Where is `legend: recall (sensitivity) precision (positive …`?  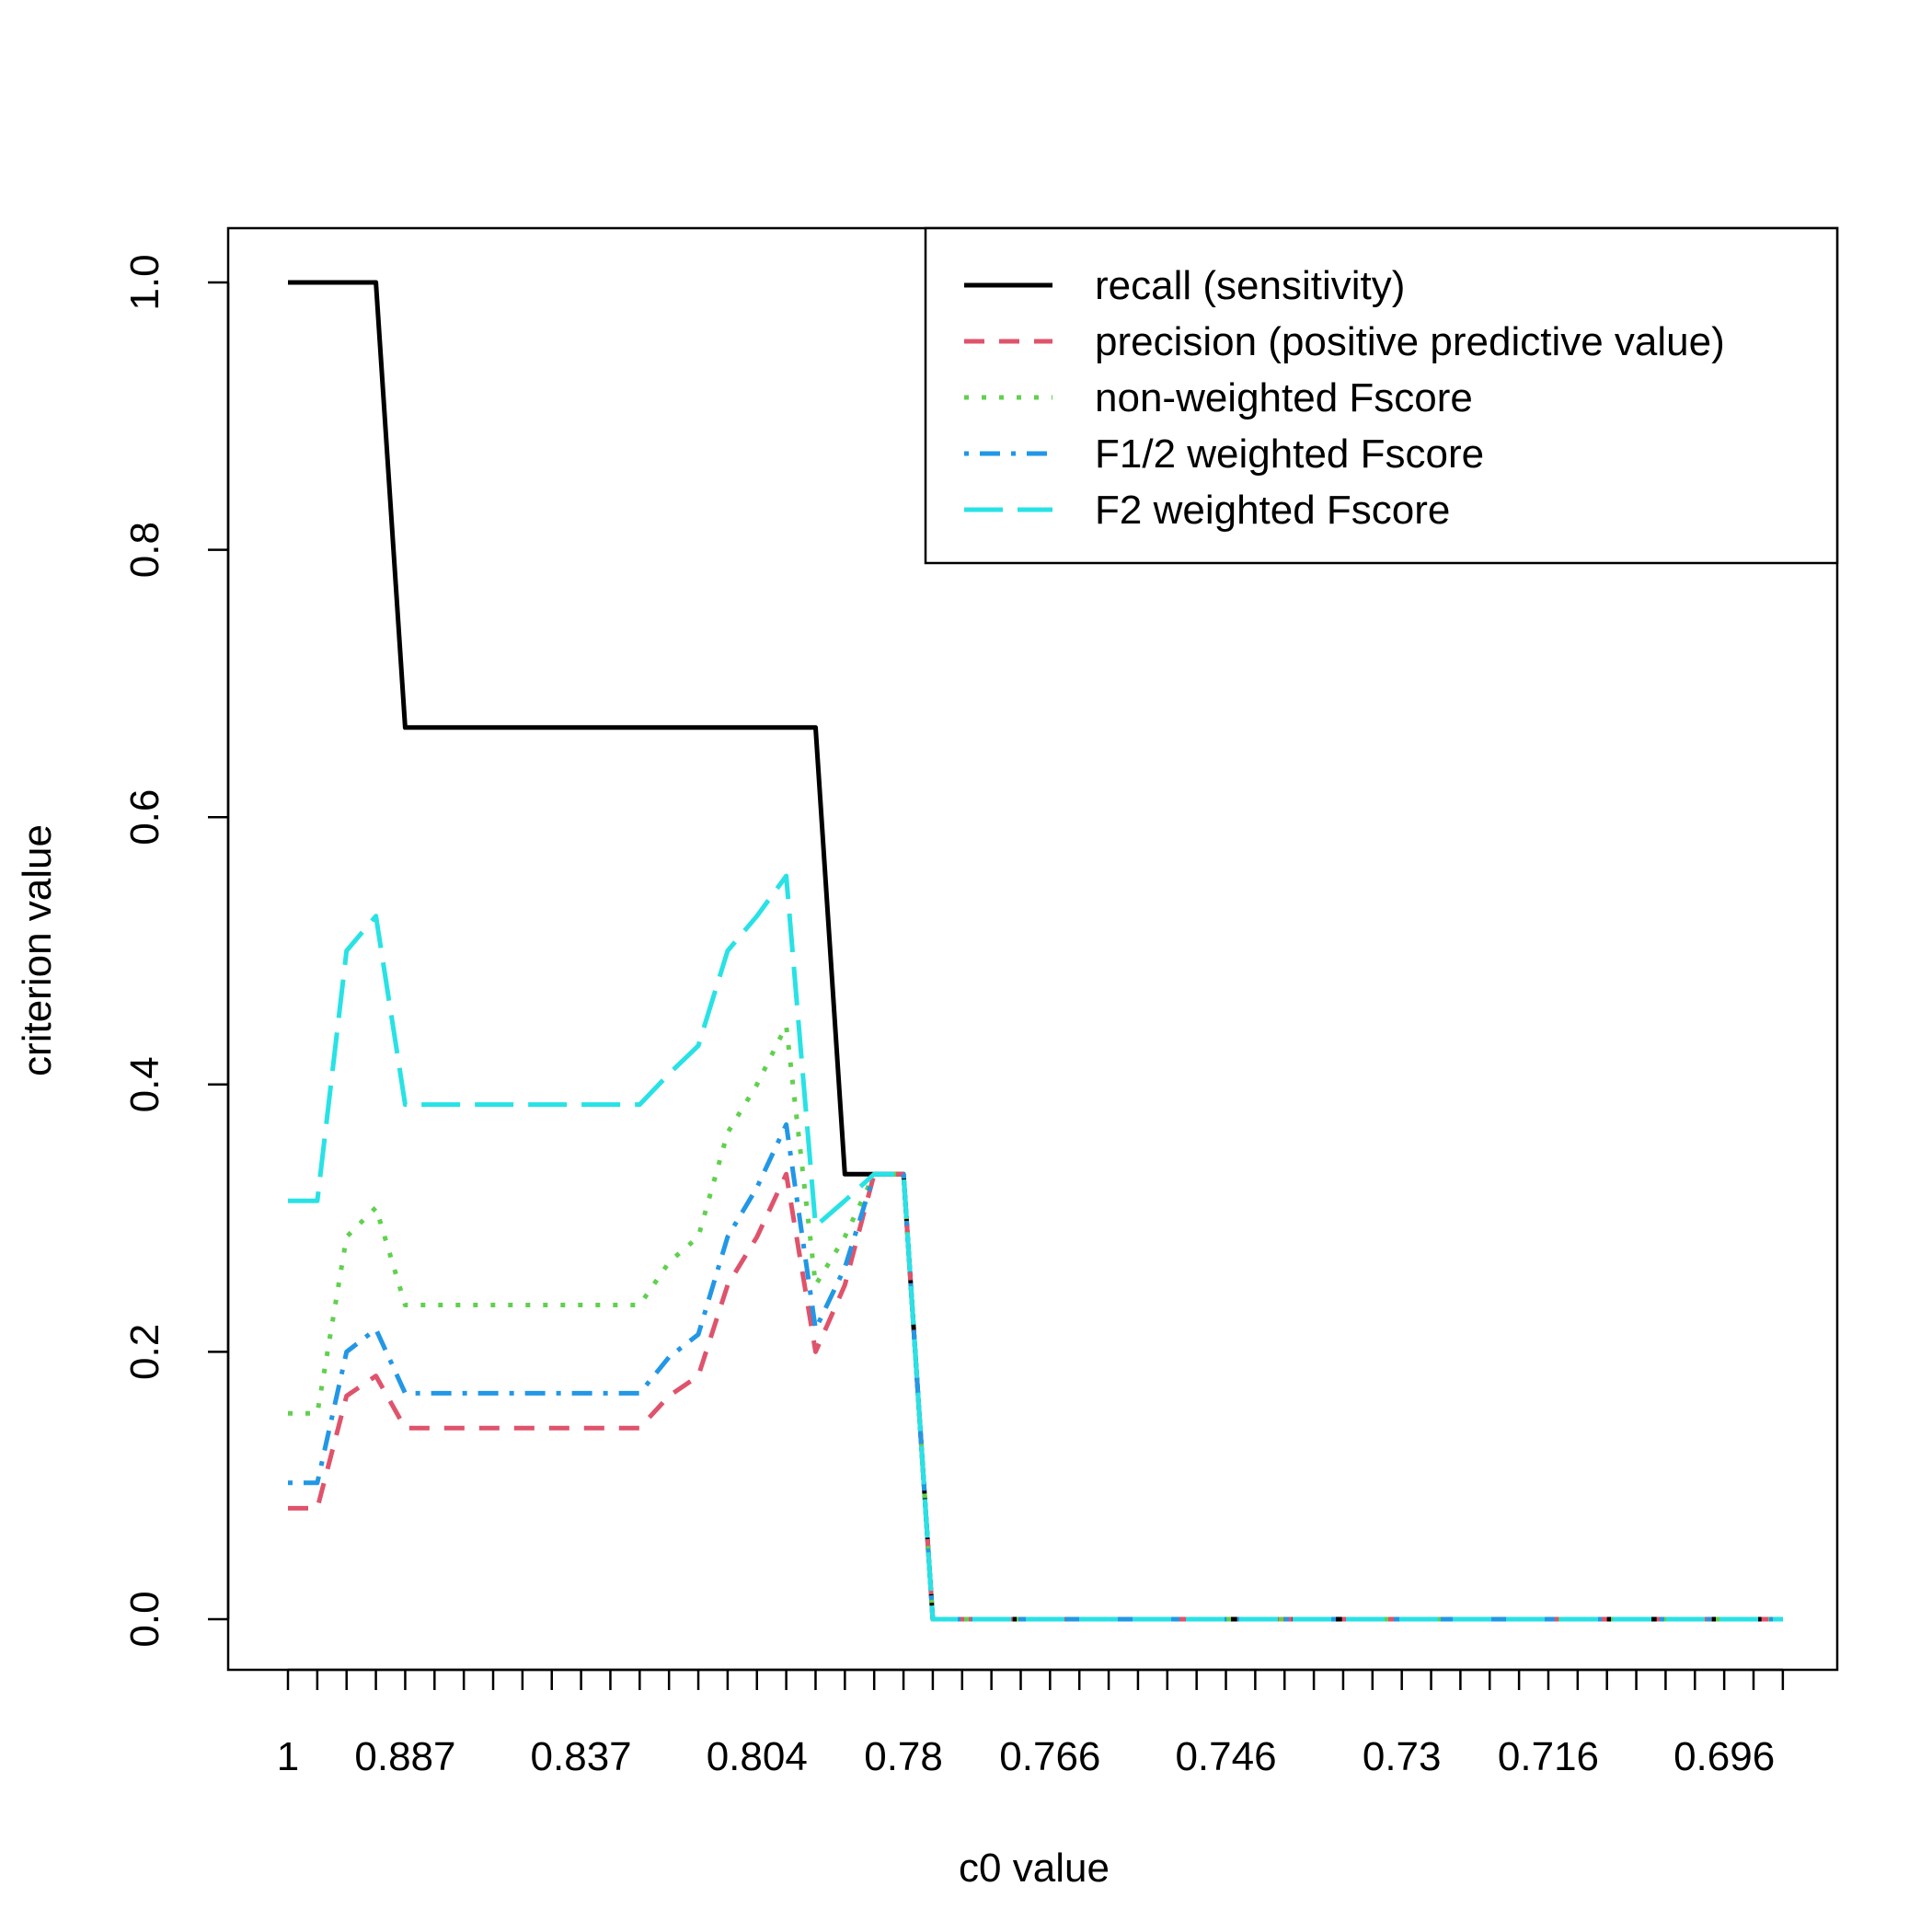
legend: recall (sensitivity) precision (positive … is located at coordinates (1381, 395).